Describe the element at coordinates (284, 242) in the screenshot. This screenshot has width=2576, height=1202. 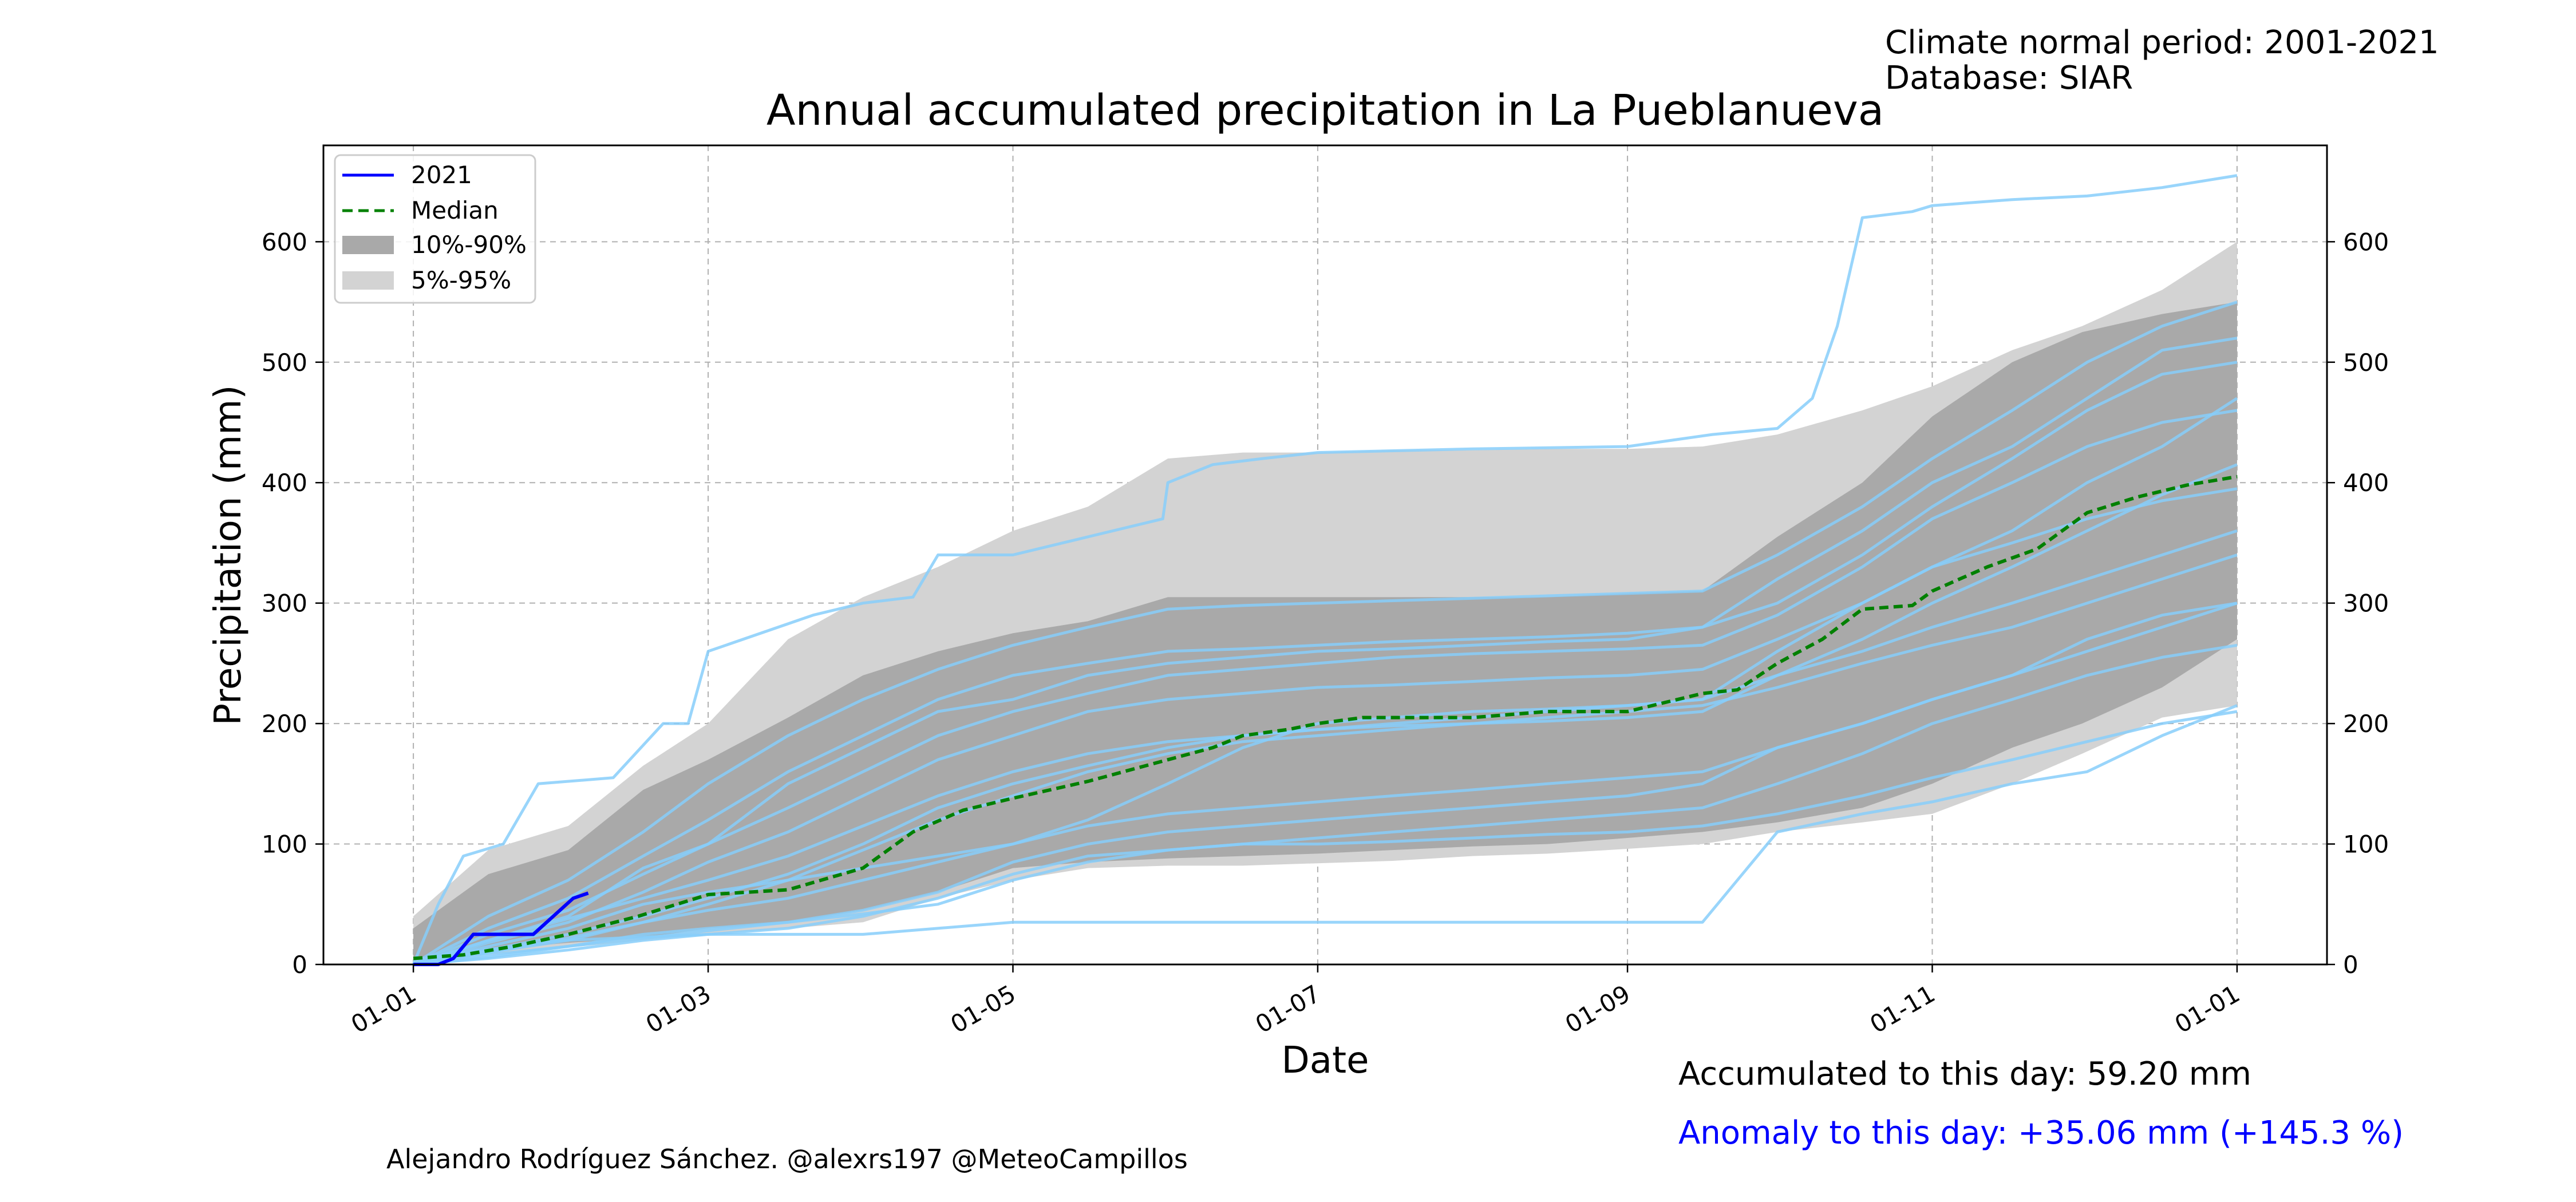
I see `y-tick-label-left: 600` at that location.